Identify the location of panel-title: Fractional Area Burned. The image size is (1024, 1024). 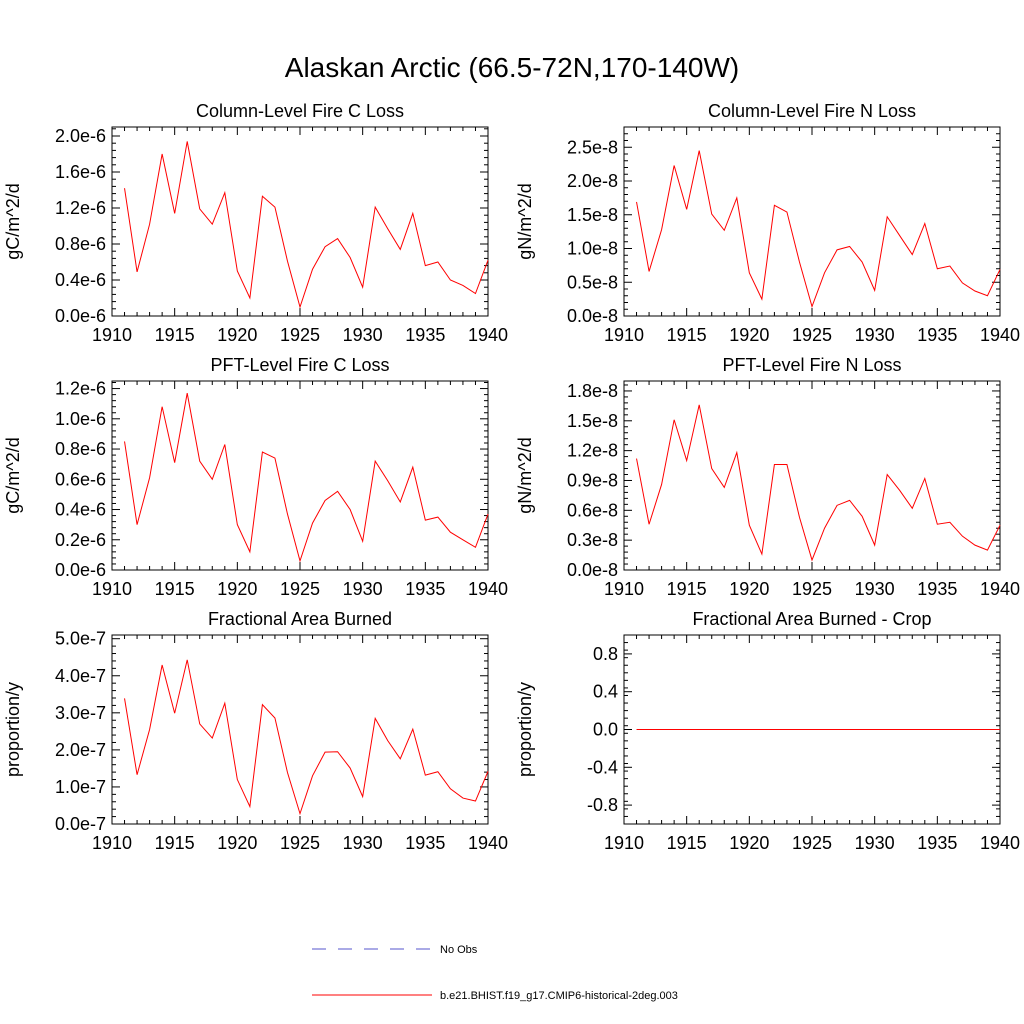
(300, 619).